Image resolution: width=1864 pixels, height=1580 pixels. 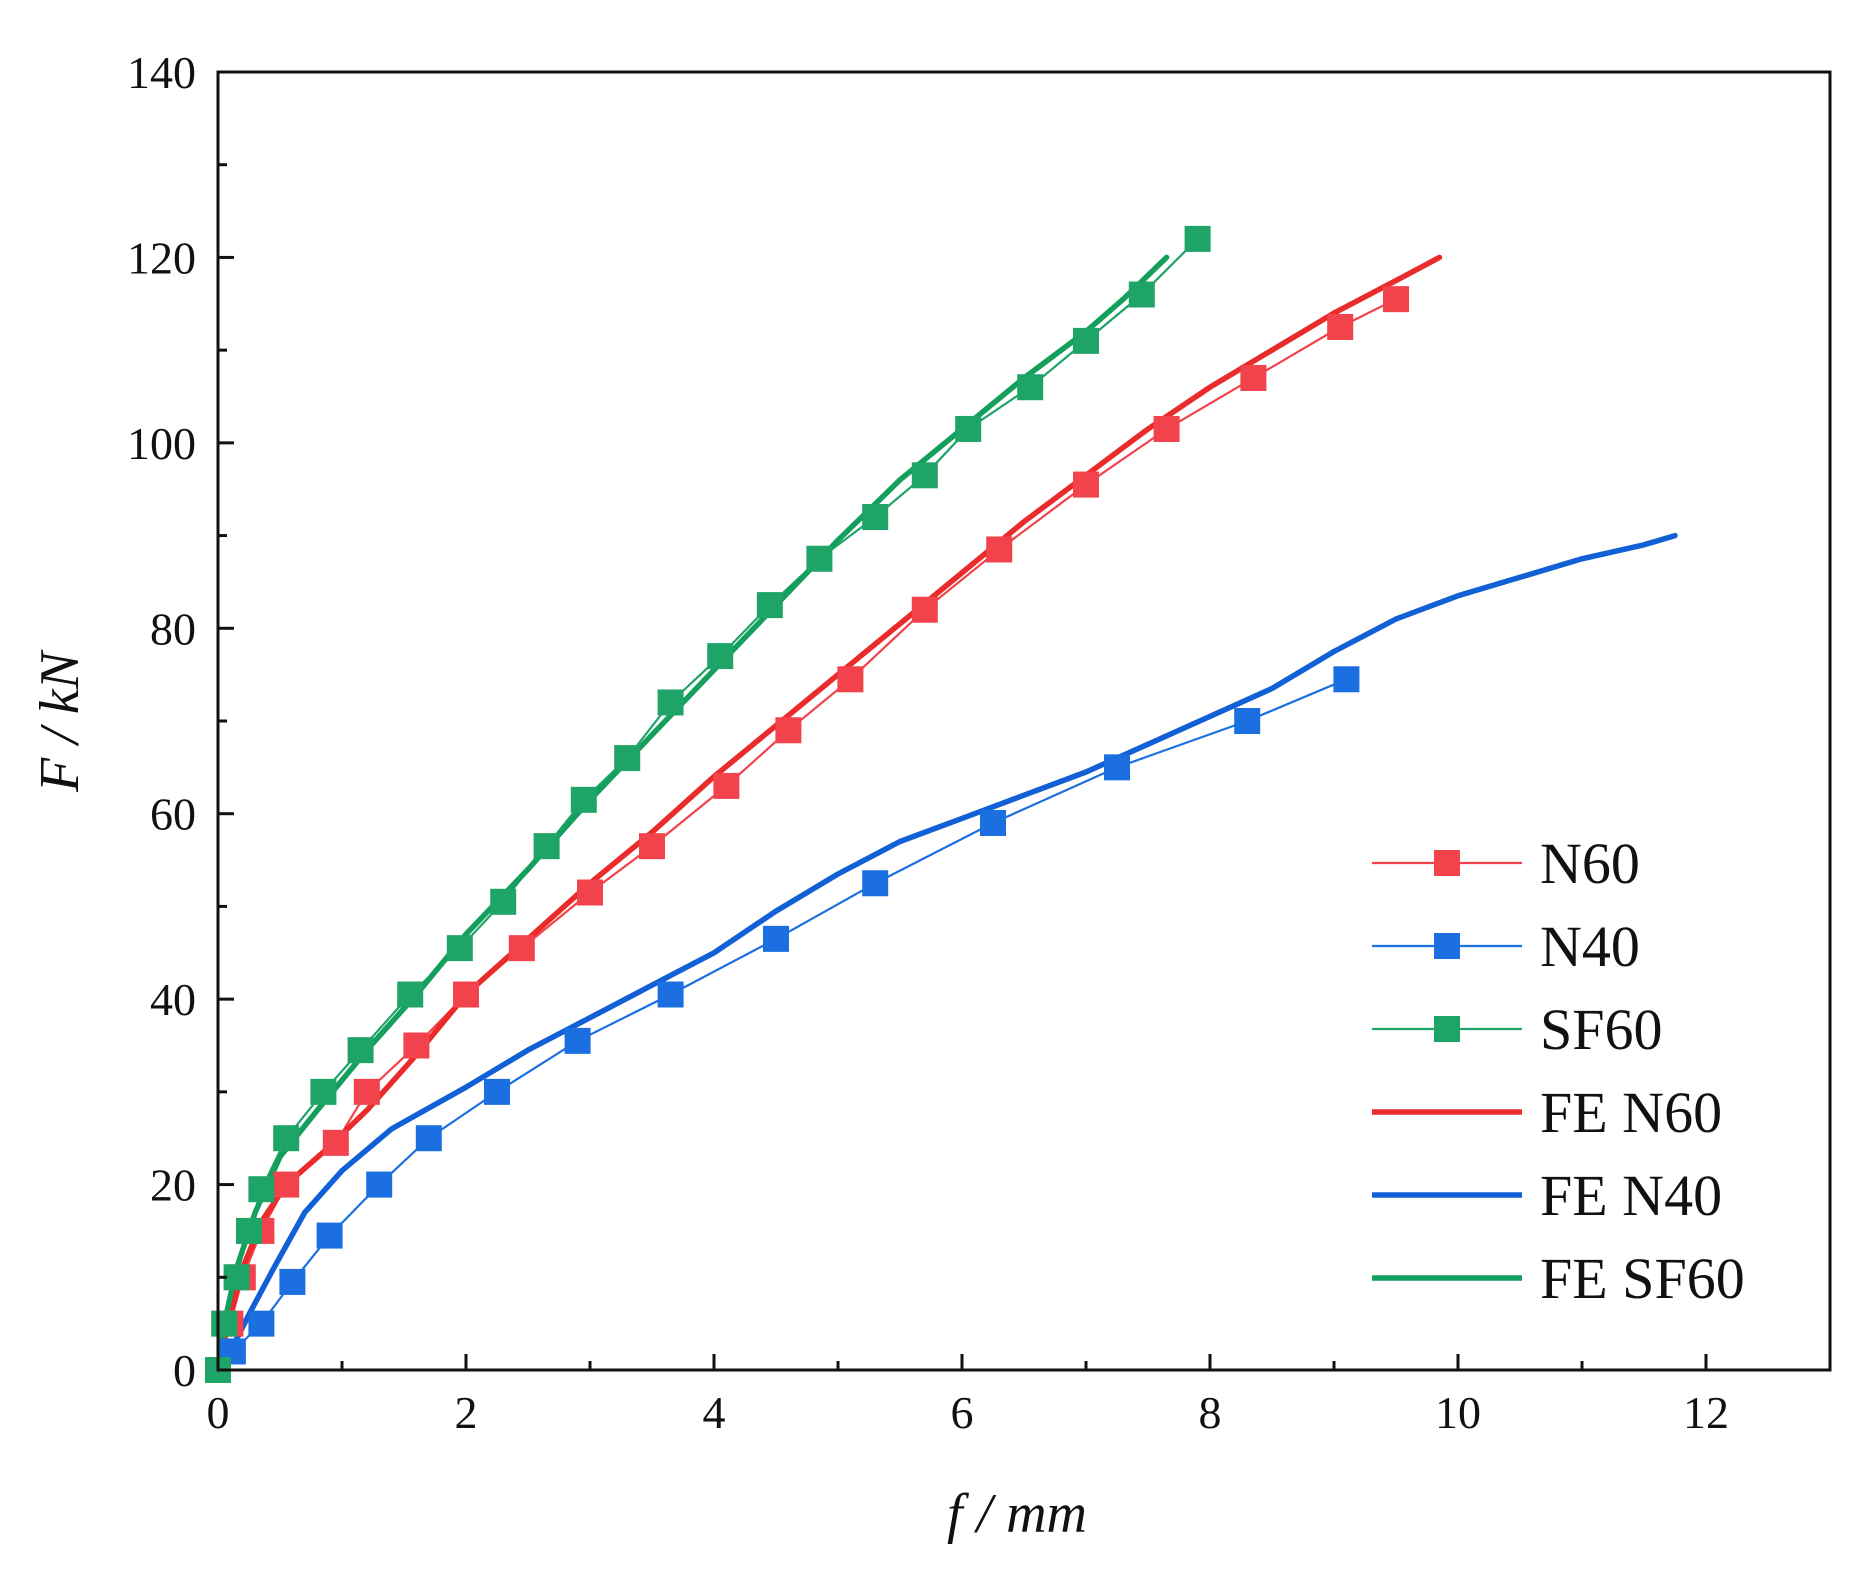 I want to click on legend-item-n40: N40, so click(x=1506, y=946).